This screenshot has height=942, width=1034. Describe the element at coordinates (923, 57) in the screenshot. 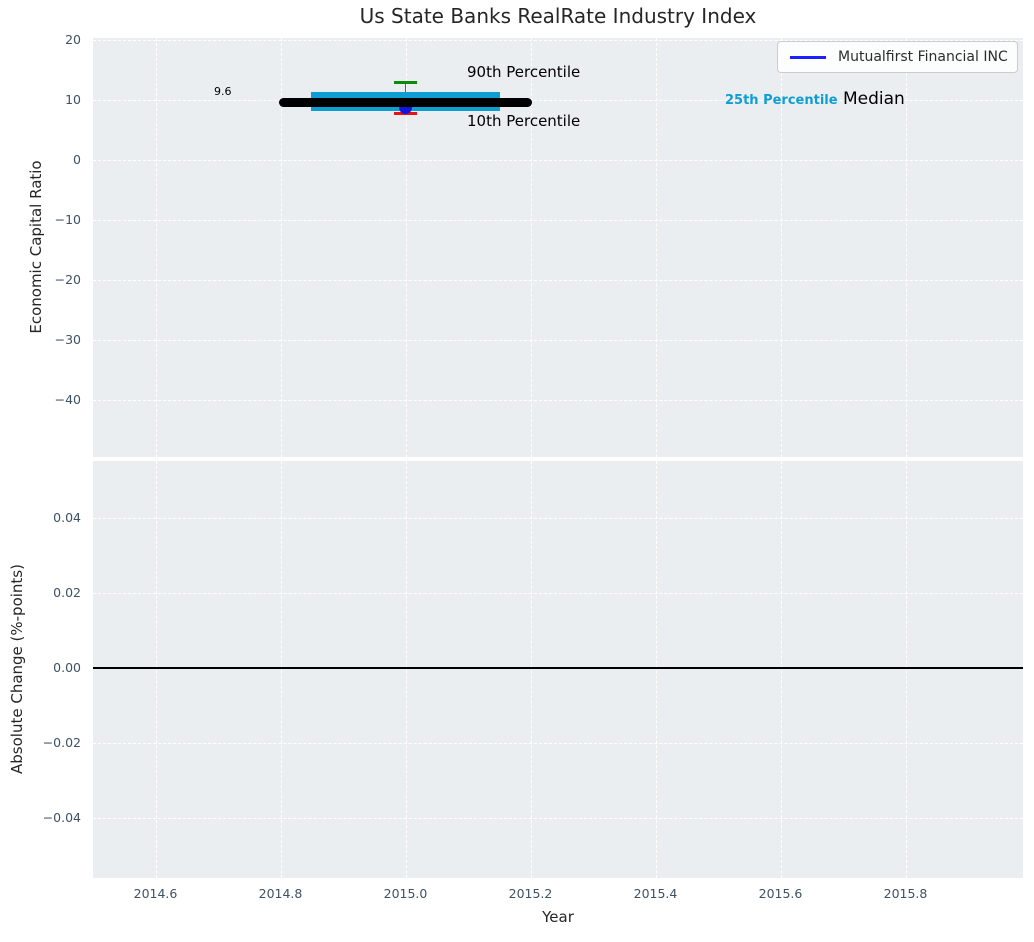

I see `legend-entry-label: Mutualfirst Financial INC` at that location.